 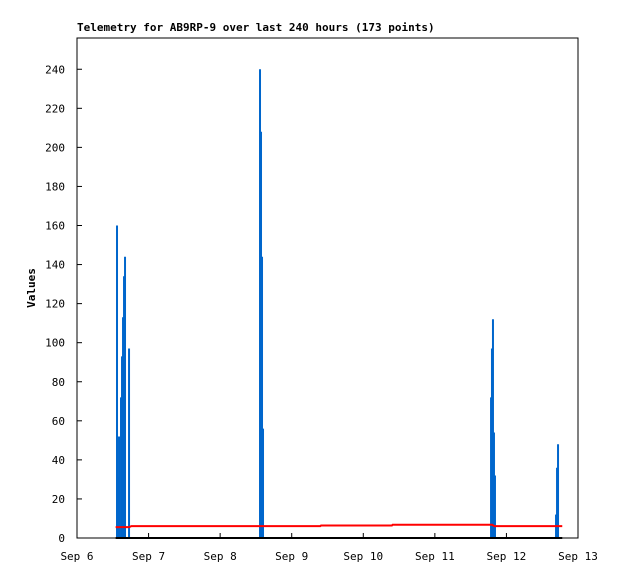 I want to click on y-tick-label: 20, so click(x=58, y=499).